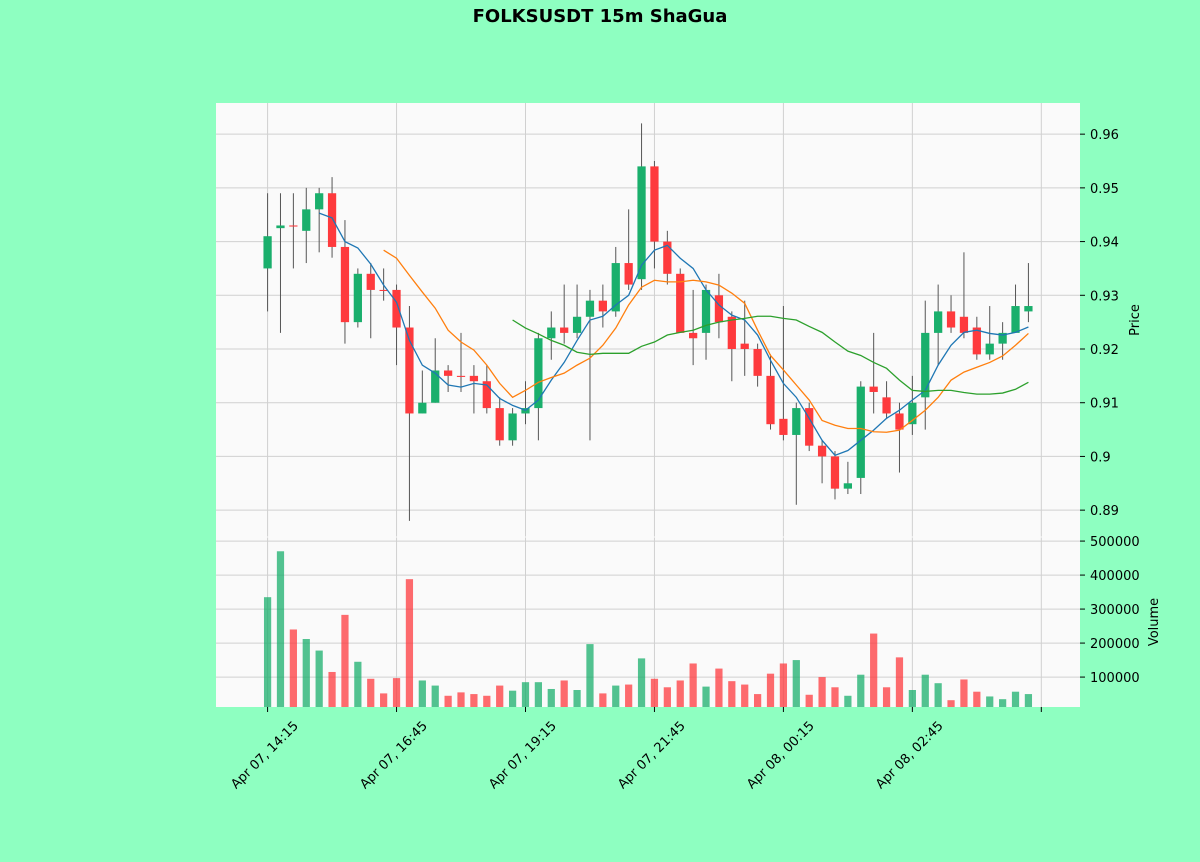 The height and width of the screenshot is (862, 1200). Describe the element at coordinates (1154, 622) in the screenshot. I see `volume-axis-label: Volume` at that location.